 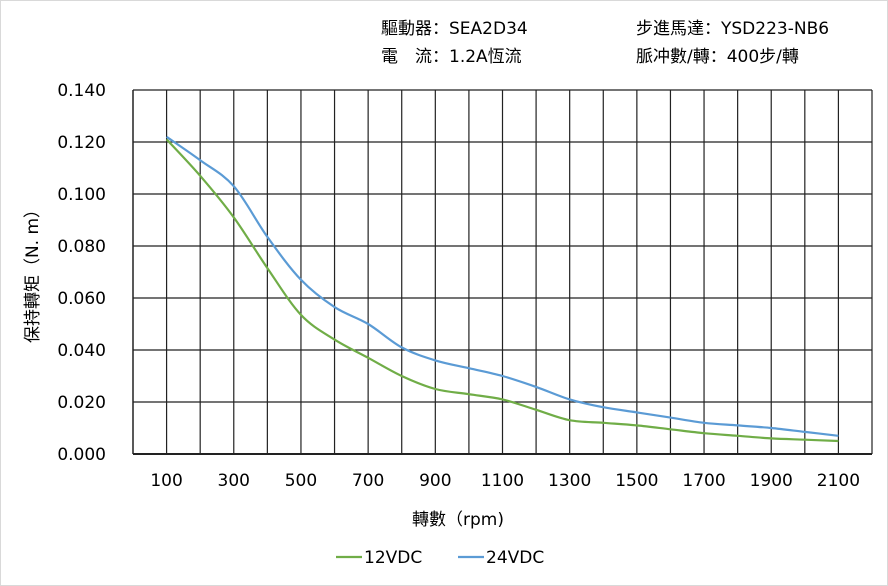 What do you see at coordinates (368, 481) in the screenshot?
I see `x-tick-label: 700` at bounding box center [368, 481].